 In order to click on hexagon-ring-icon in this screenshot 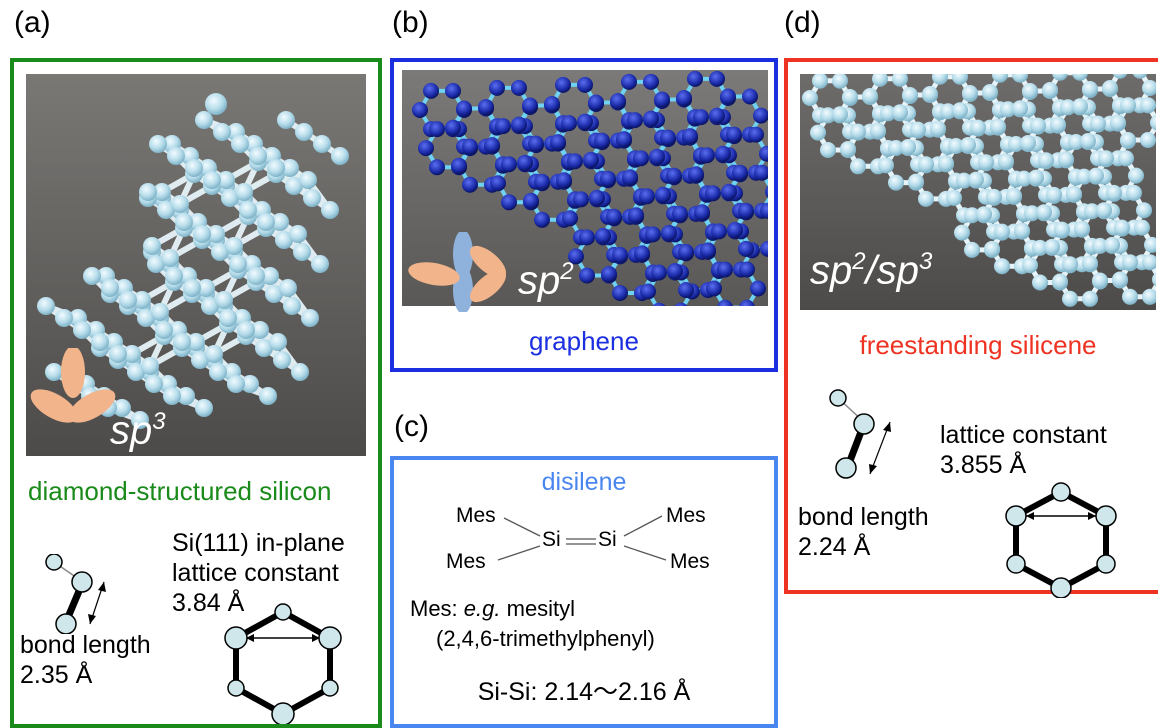, I will do `click(283, 663)`.